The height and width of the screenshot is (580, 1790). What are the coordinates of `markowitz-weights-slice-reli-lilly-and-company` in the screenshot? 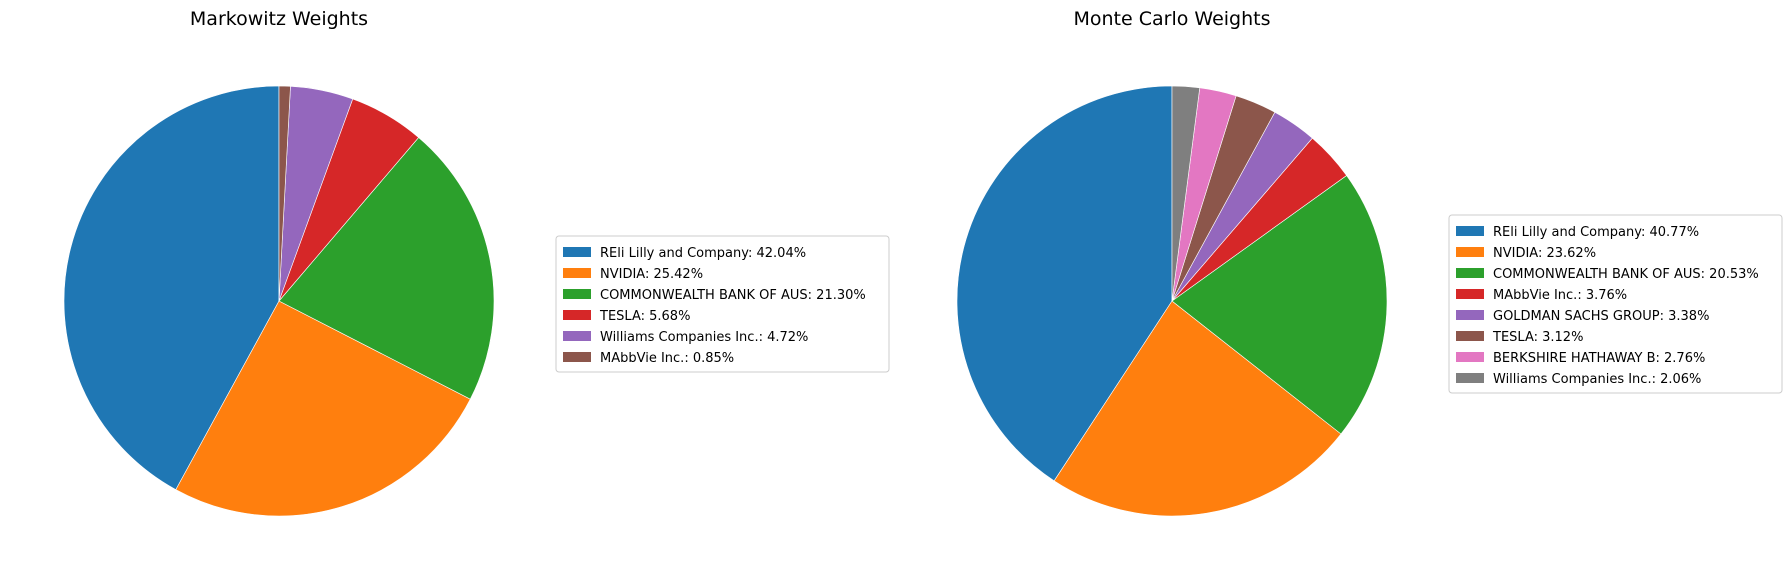 It's located at (171, 288).